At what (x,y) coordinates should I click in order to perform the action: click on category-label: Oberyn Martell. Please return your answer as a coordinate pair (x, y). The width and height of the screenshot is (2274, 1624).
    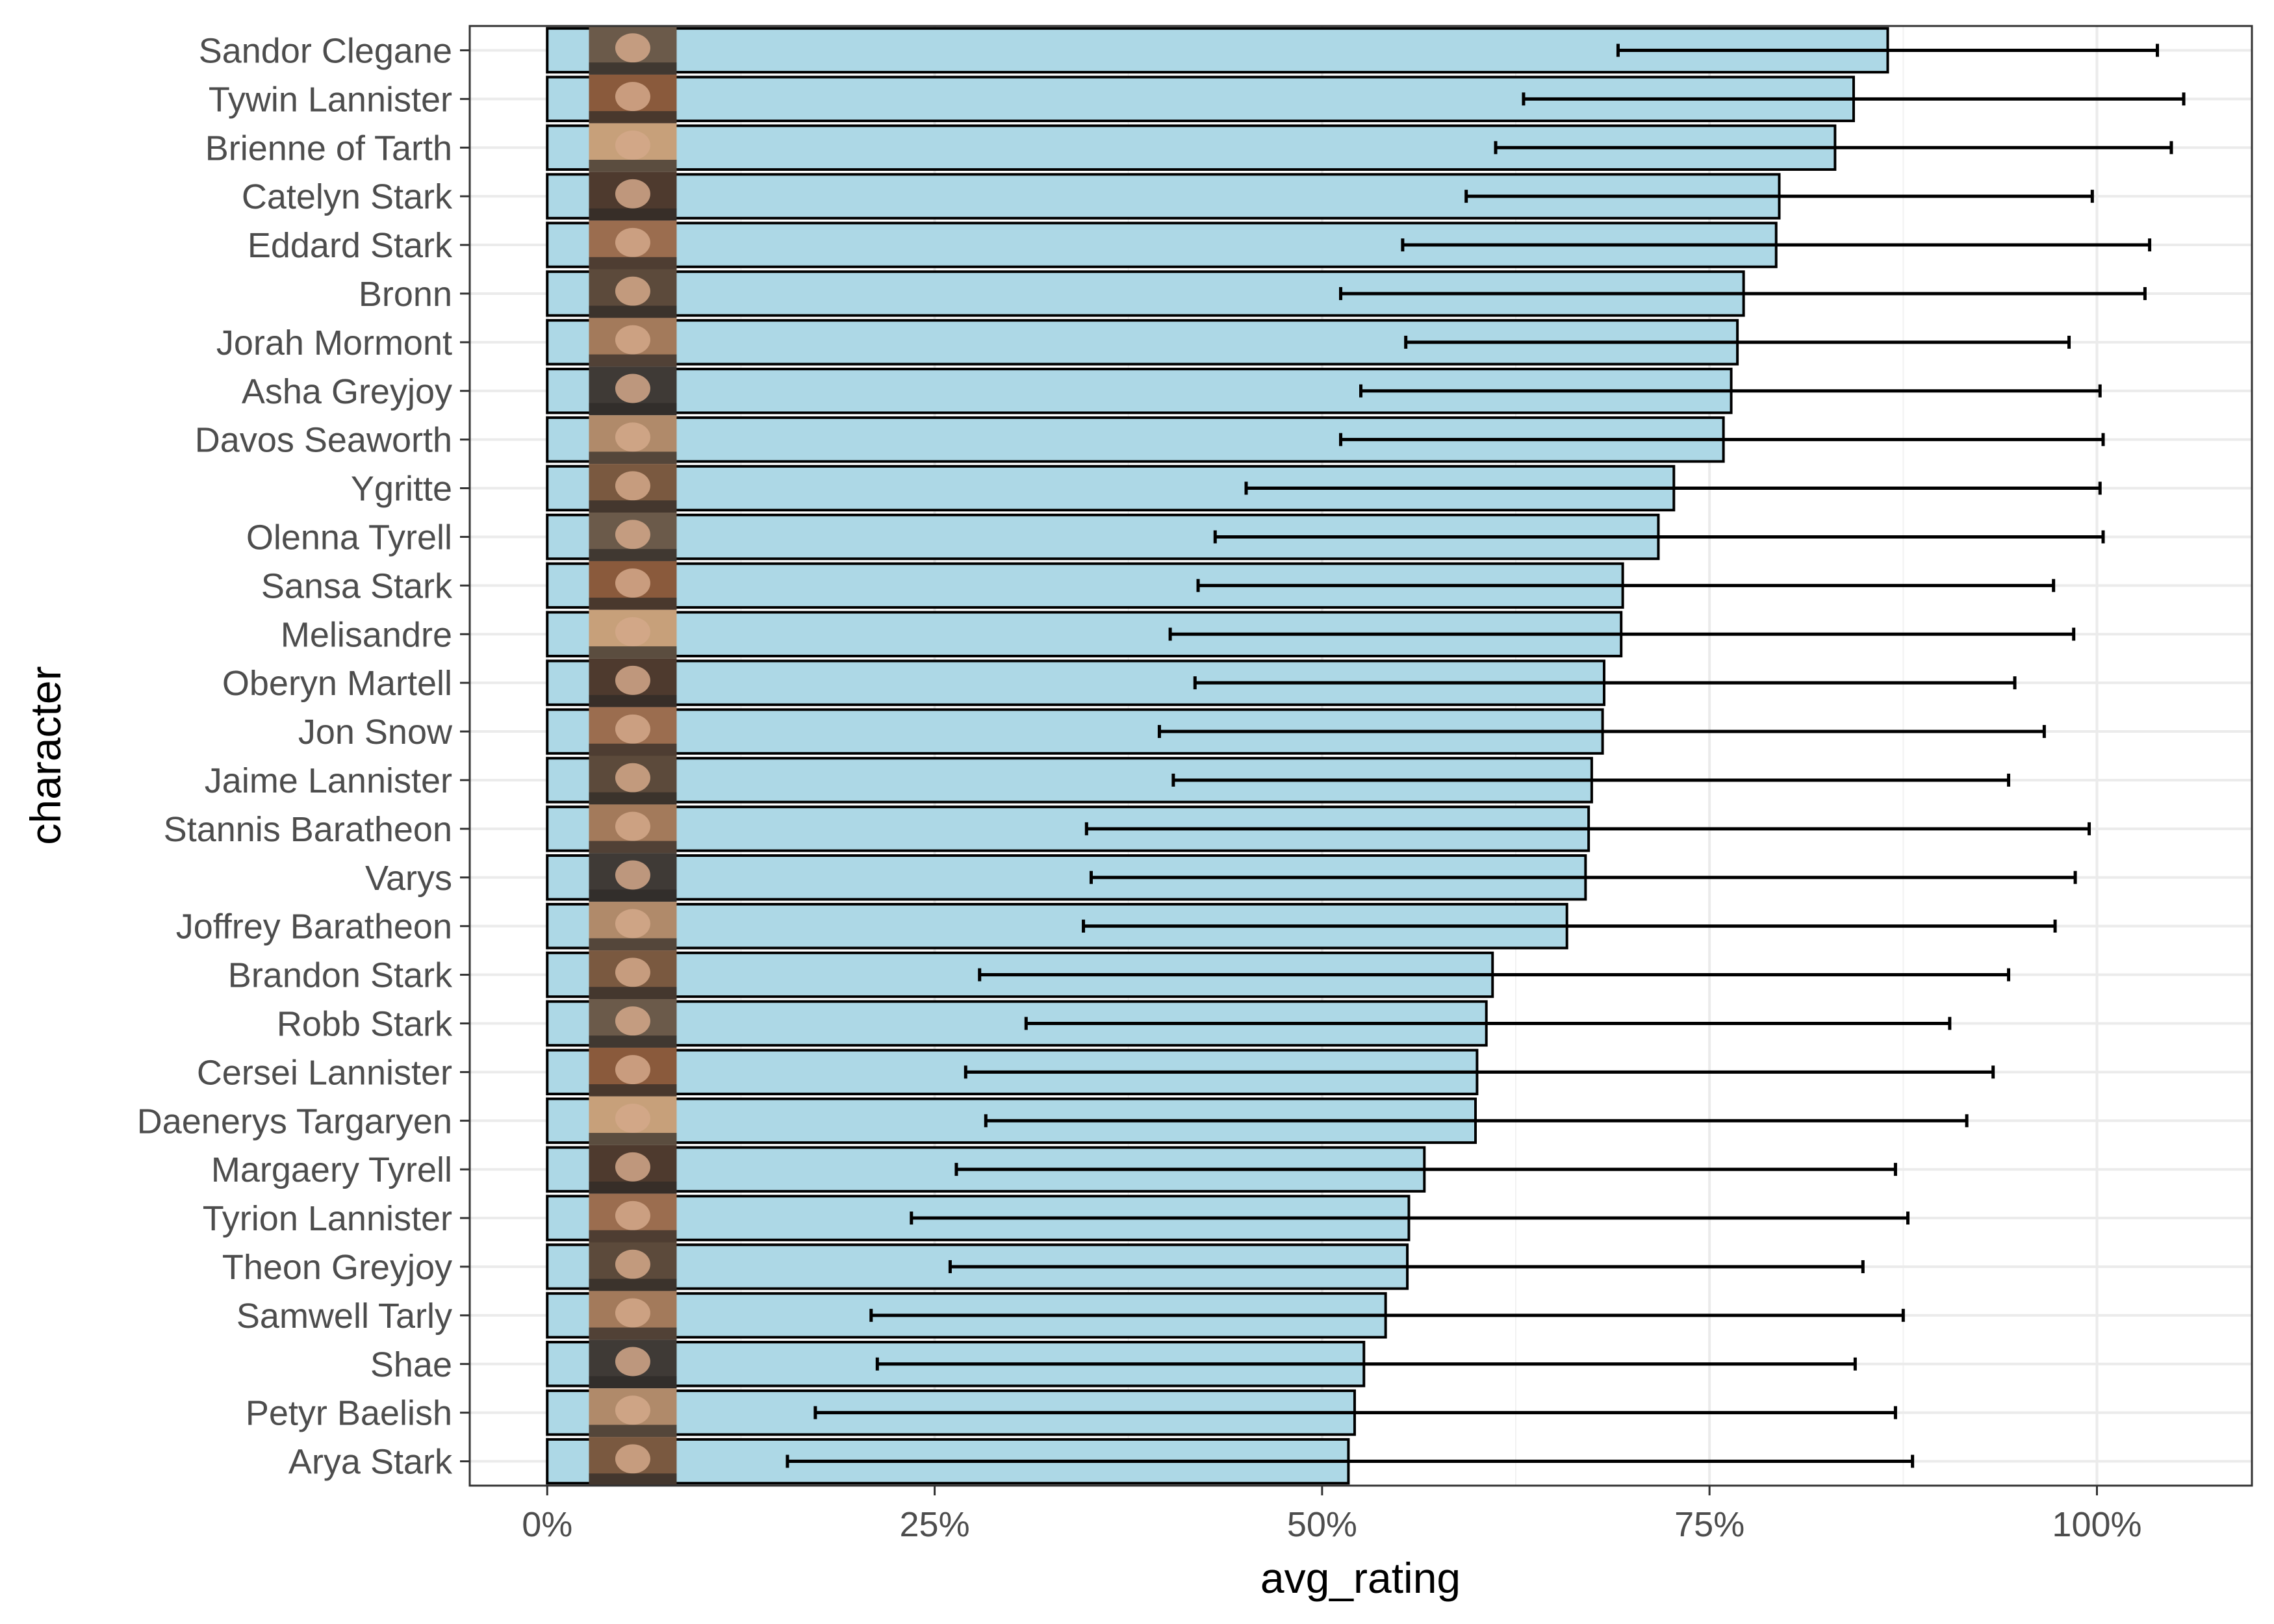
    Looking at the image, I should click on (337, 683).